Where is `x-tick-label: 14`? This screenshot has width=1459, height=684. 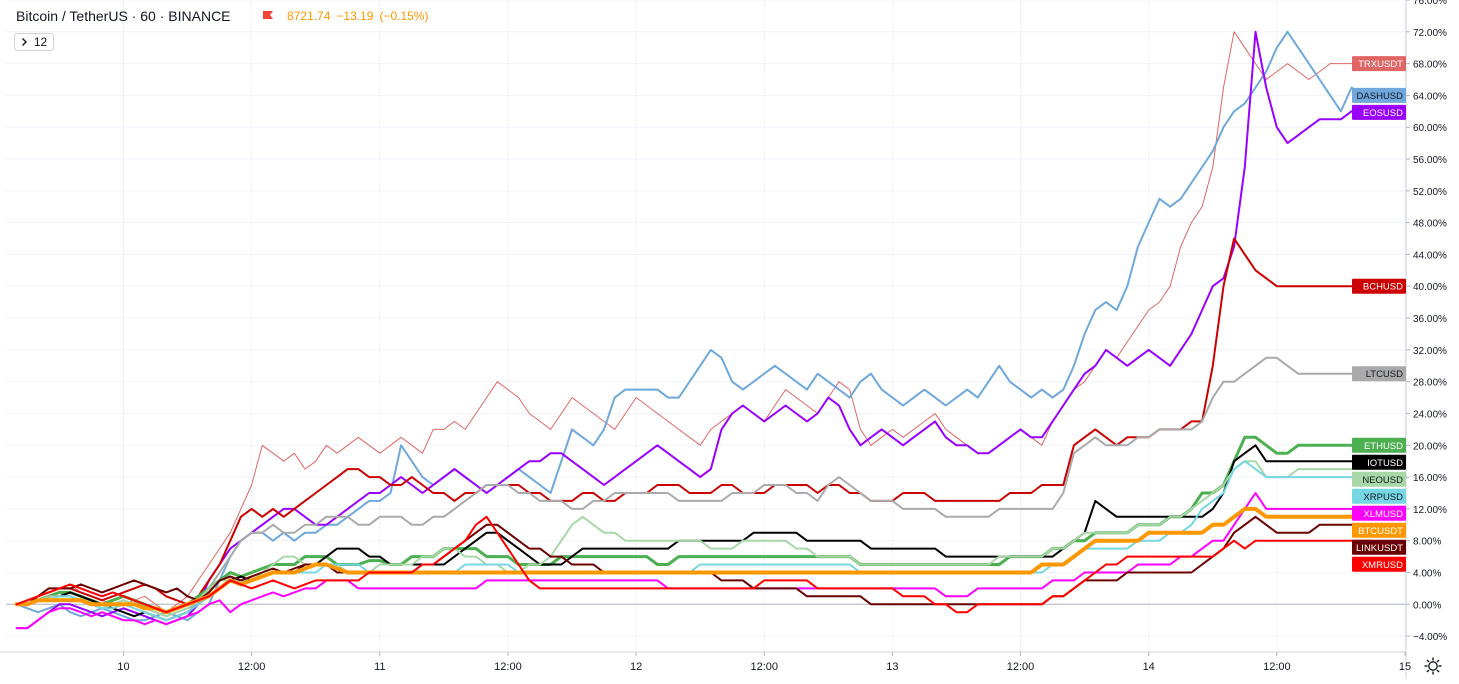
x-tick-label: 14 is located at coordinates (1149, 667).